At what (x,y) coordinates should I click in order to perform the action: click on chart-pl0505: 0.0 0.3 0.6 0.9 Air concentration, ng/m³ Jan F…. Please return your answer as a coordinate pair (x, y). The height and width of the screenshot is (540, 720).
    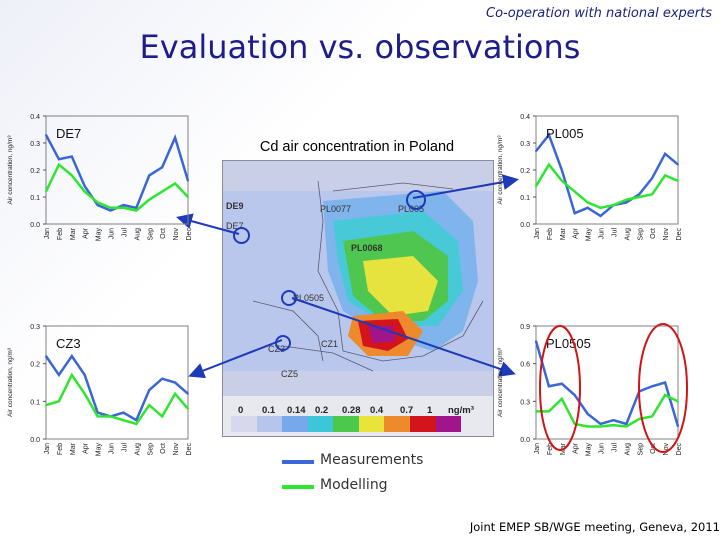
    Looking at the image, I should click on (590, 392).